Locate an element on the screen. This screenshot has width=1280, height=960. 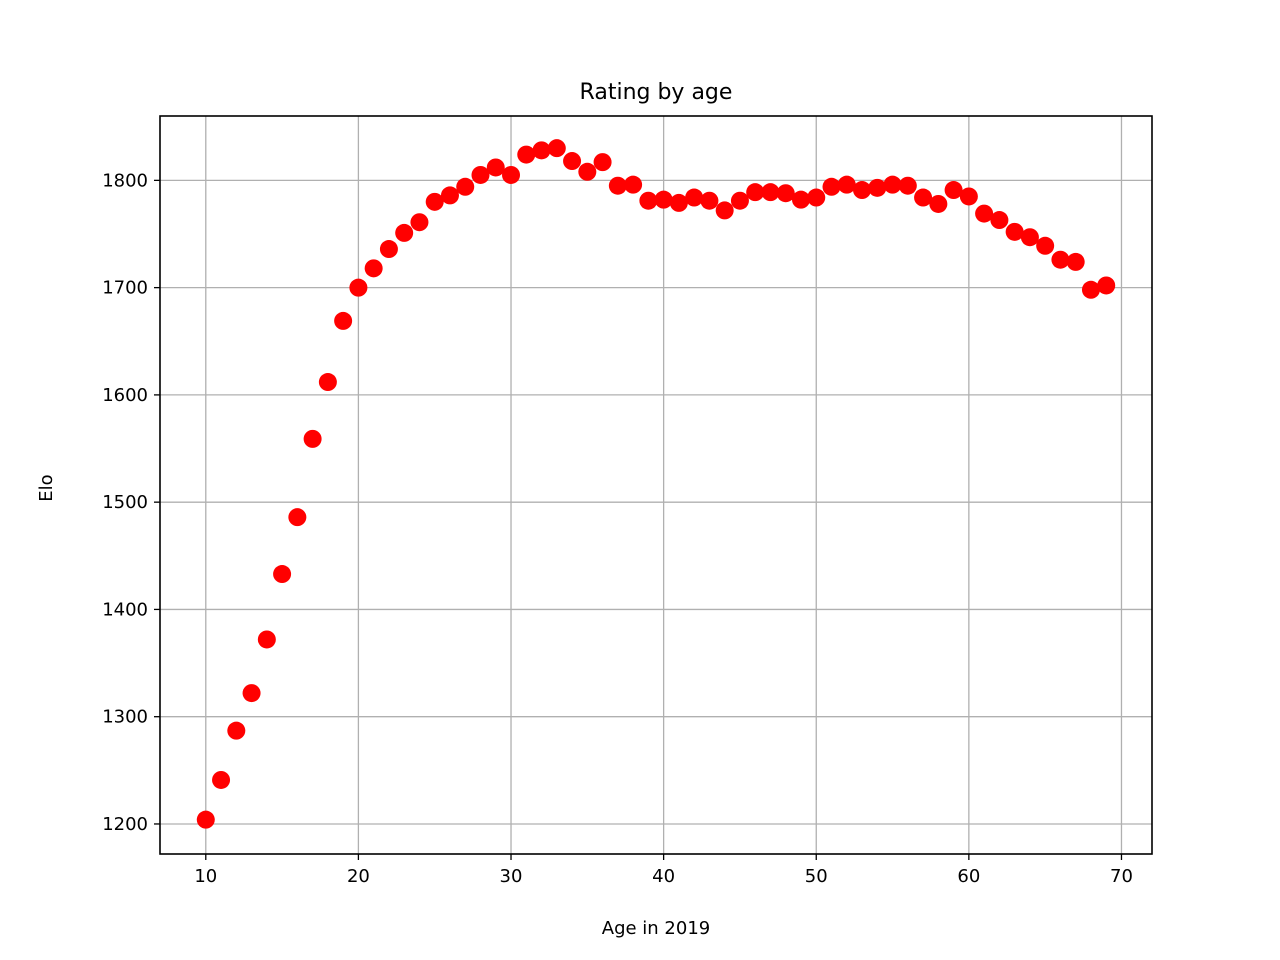
x-tick-label: 60 is located at coordinates (968, 876).